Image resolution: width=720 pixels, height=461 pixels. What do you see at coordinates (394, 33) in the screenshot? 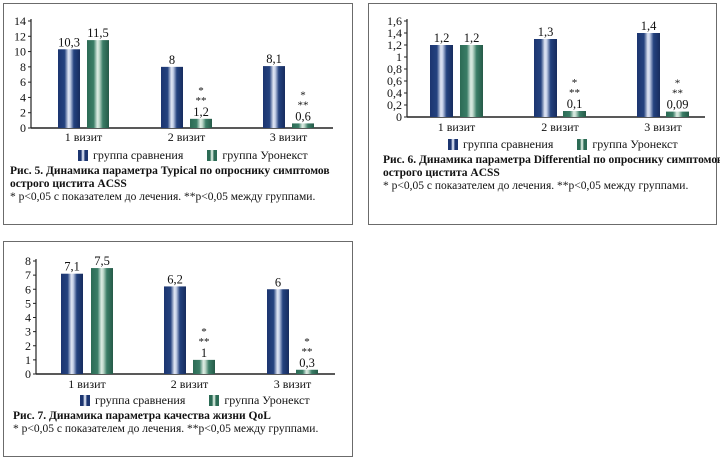
I see `y-tick-label: 1,4` at bounding box center [394, 33].